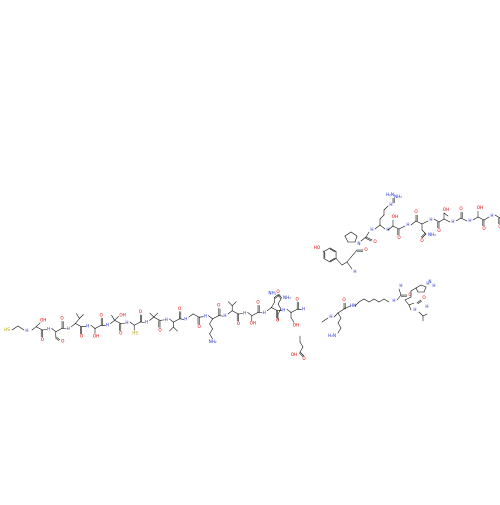 The width and height of the screenshot is (500, 505). I want to click on atom-label-hs: HS, so click(135, 332).